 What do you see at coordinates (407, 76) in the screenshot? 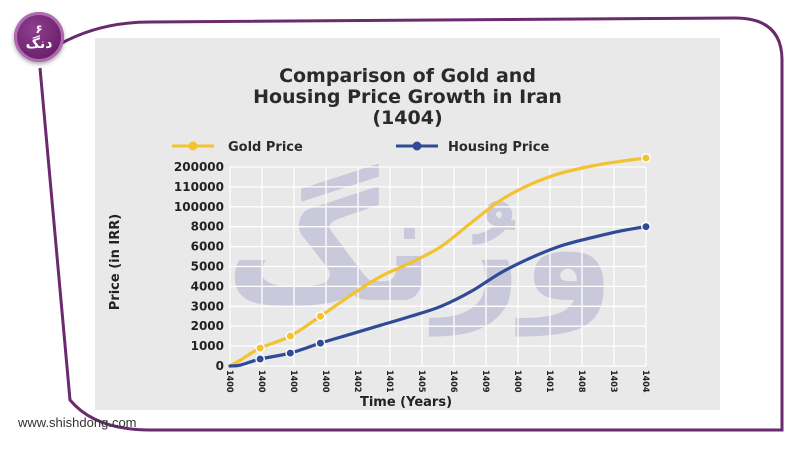
I see `chart-title-line-1: Comparison of Gold and` at bounding box center [407, 76].